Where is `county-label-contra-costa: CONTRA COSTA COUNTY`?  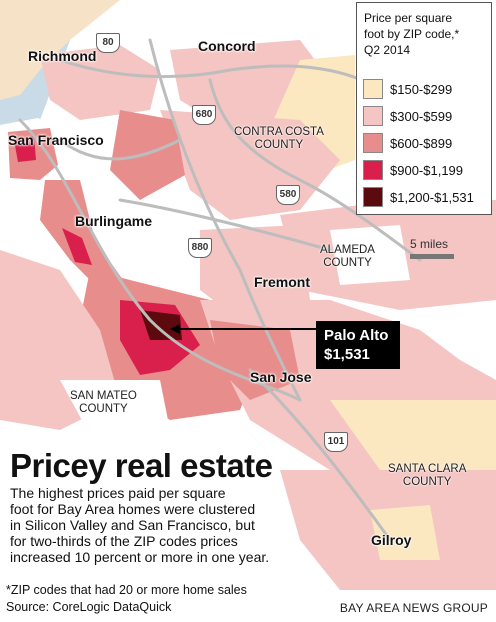 county-label-contra-costa: CONTRA COSTA COUNTY is located at coordinates (279, 139).